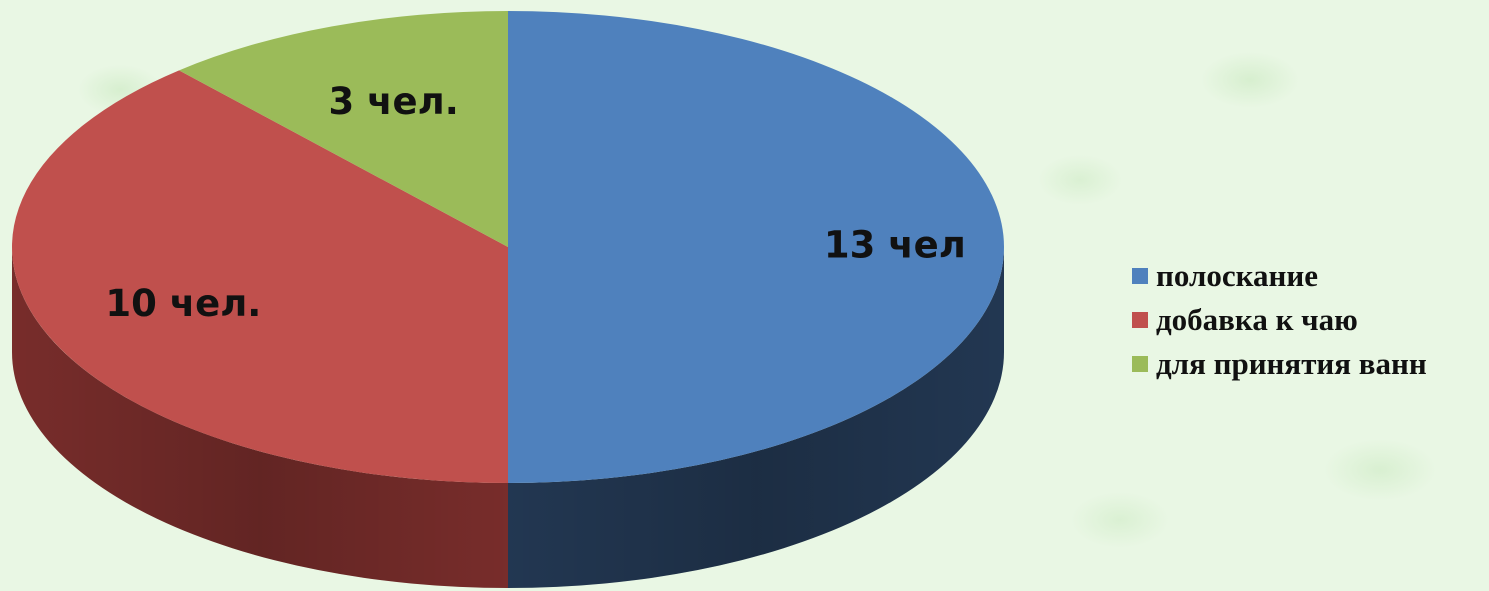 Image resolution: width=1489 pixels, height=591 pixels. What do you see at coordinates (394, 101) in the screenshot?
I see `data-label-2: 3 чел.` at bounding box center [394, 101].